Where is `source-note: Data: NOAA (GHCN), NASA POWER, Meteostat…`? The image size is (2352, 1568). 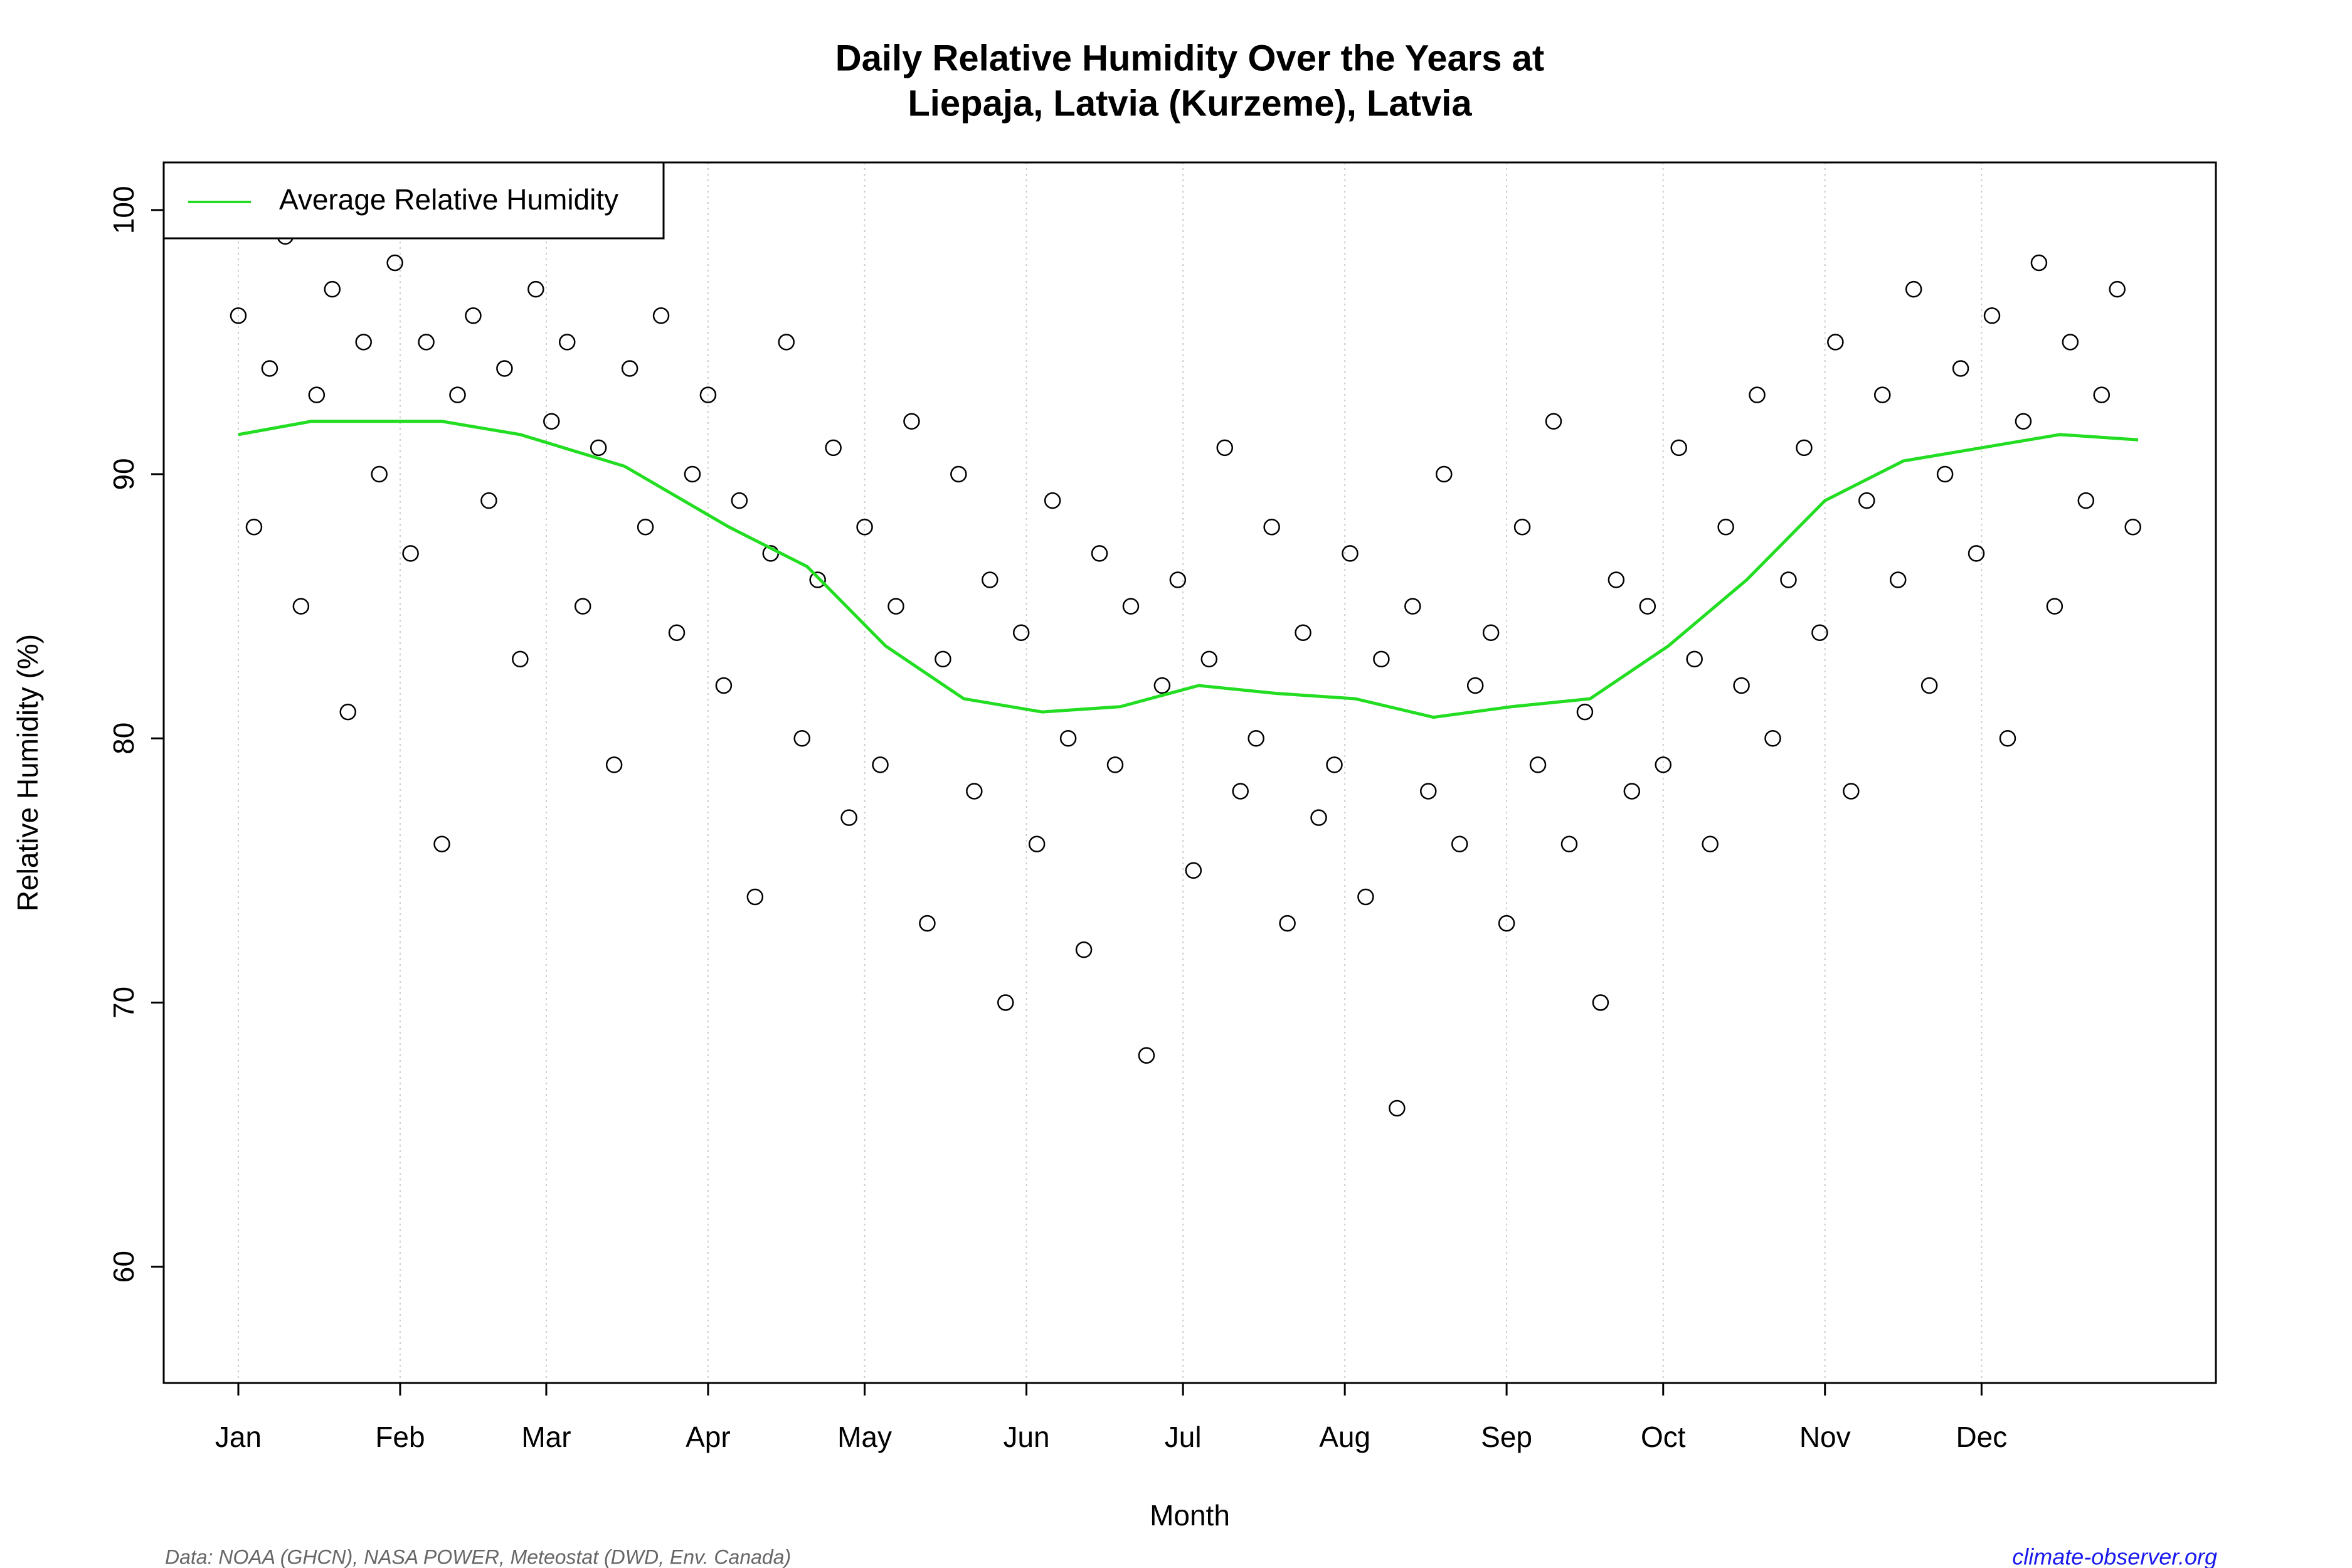
source-note: Data: NOAA (GHCN), NASA POWER, Meteostat… is located at coordinates (478, 1556).